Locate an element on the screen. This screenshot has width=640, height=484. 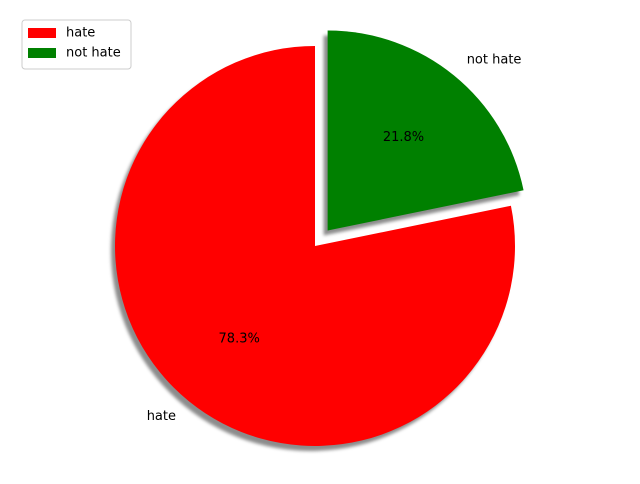
category-label-not-hate: not hate is located at coordinates (494, 60).